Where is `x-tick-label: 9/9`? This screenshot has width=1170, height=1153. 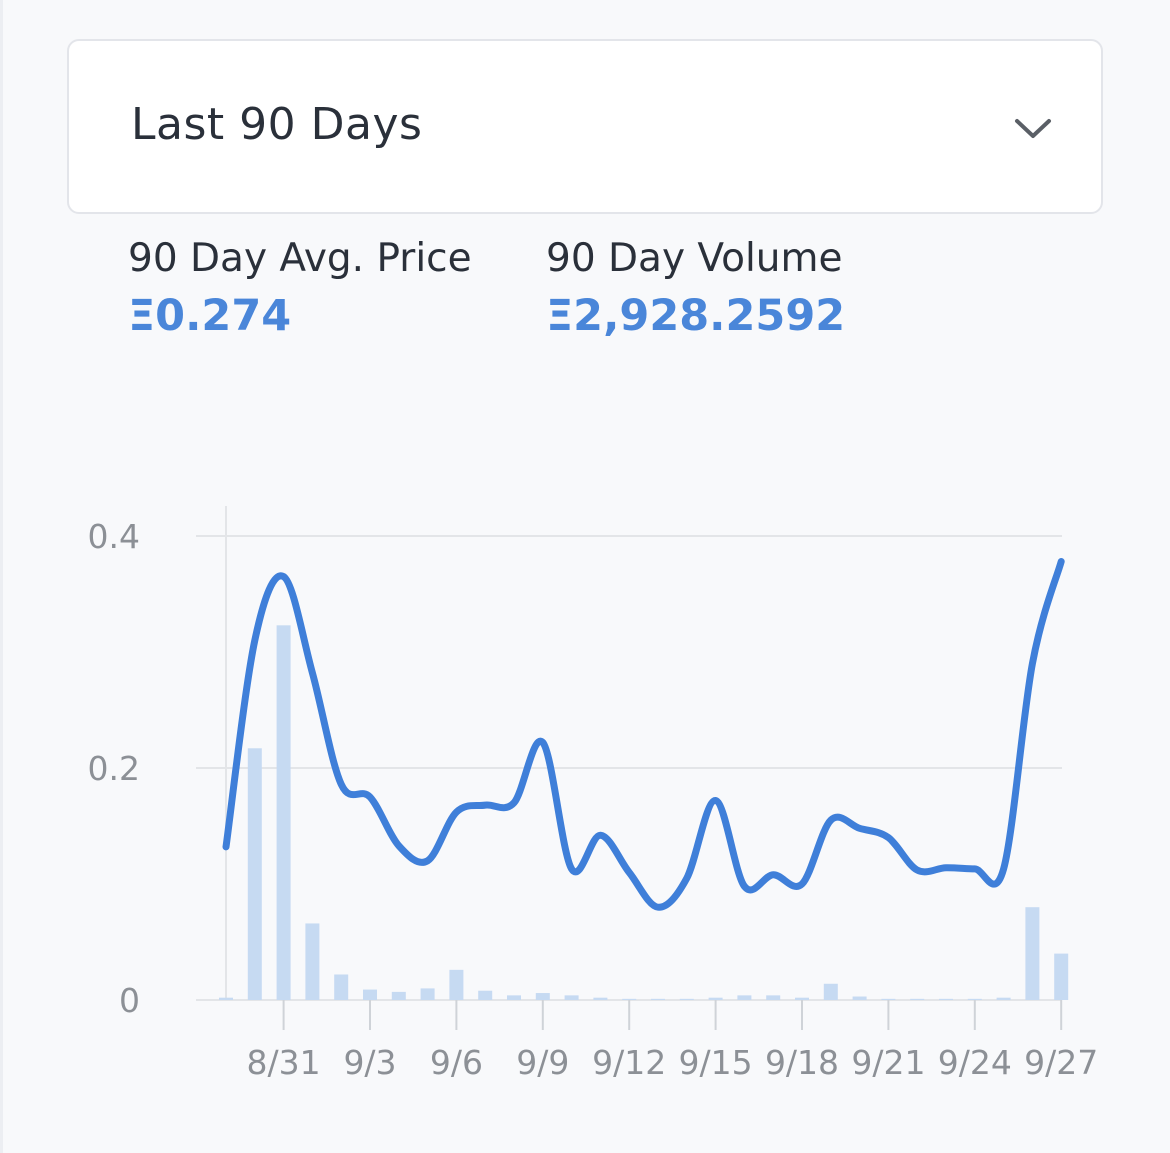 x-tick-label: 9/9 is located at coordinates (542, 1062).